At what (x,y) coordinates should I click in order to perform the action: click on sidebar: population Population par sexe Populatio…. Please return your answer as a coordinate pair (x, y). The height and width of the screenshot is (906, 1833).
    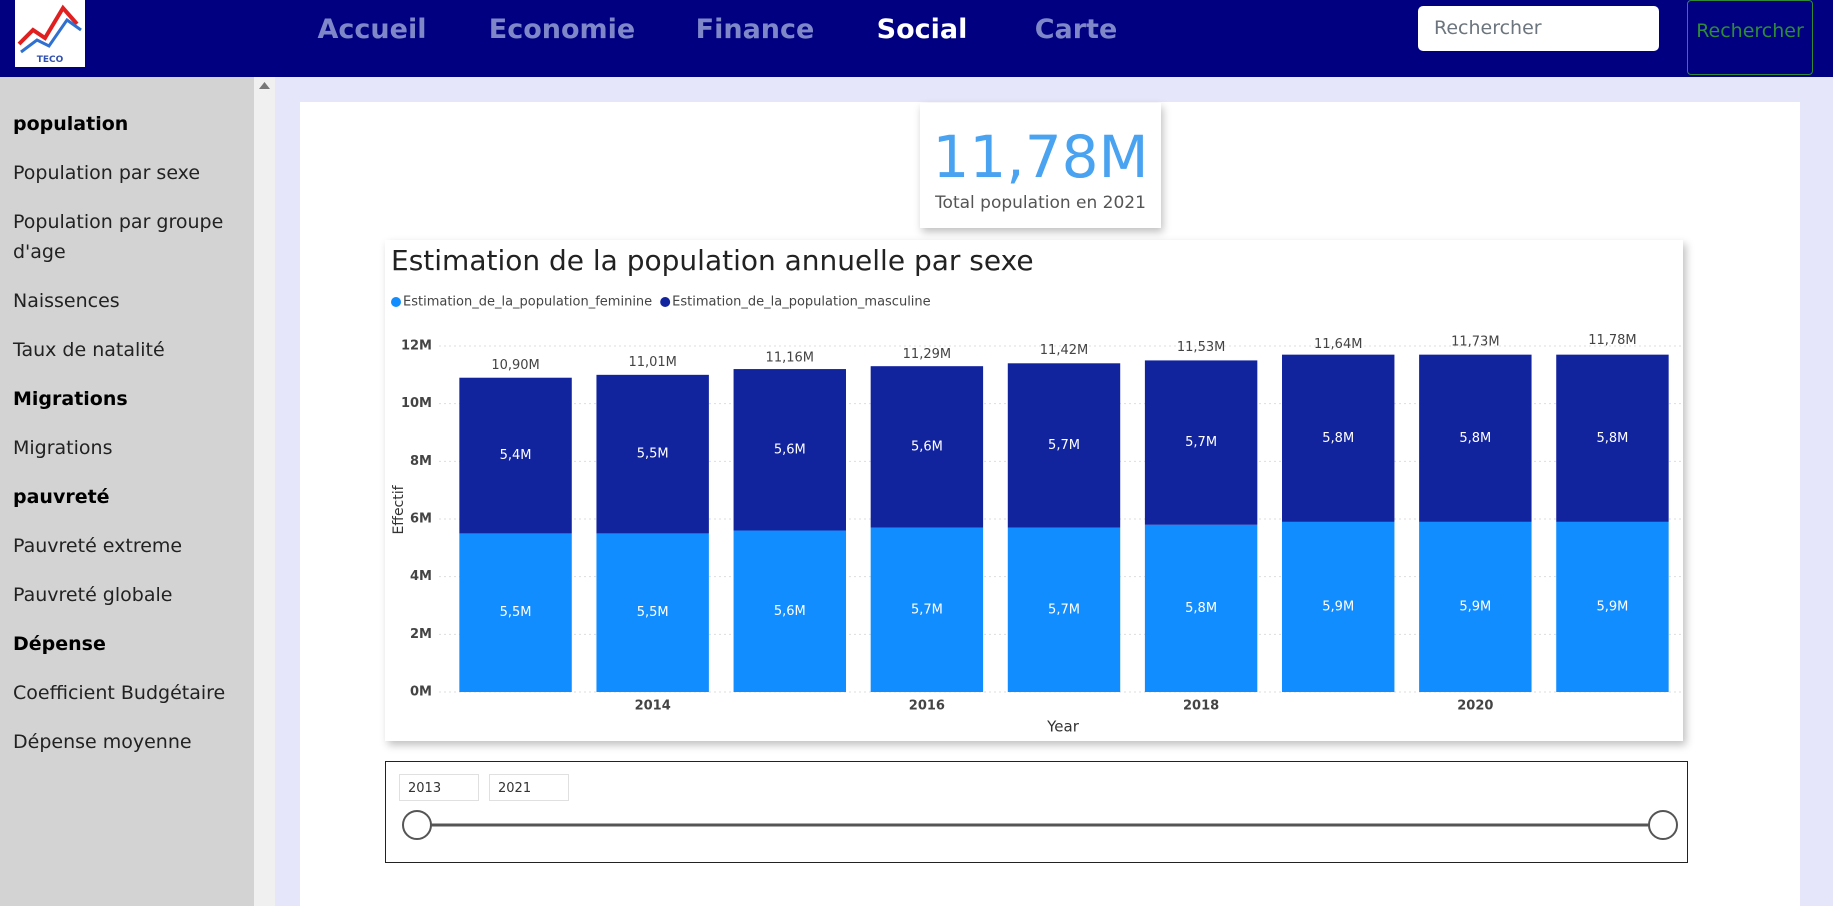
    Looking at the image, I should click on (127, 491).